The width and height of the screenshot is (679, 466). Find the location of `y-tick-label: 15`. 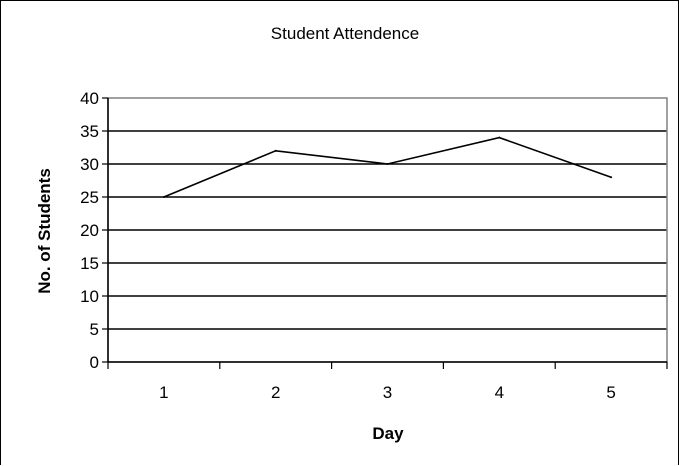

y-tick-label: 15 is located at coordinates (89, 263).